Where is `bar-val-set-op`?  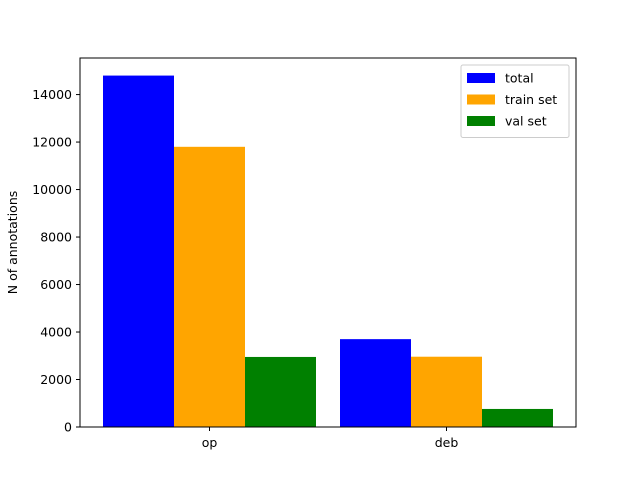 bar-val-set-op is located at coordinates (280, 391).